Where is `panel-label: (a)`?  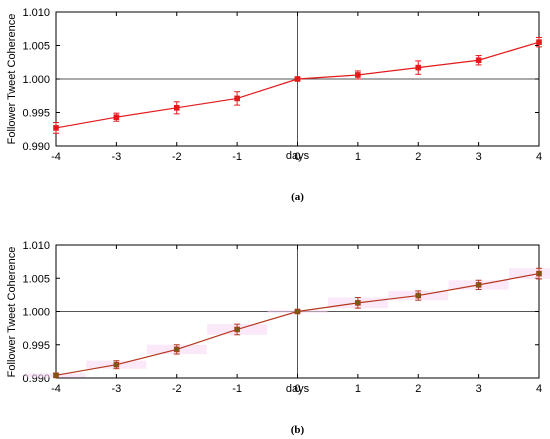 panel-label: (a) is located at coordinates (297, 197).